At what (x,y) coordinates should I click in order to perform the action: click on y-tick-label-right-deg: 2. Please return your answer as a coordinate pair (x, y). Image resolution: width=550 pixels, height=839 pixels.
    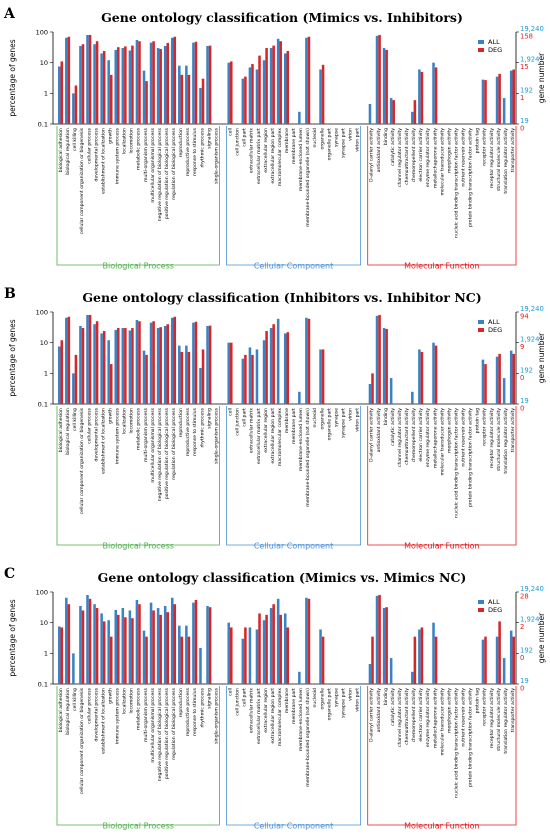
    Looking at the image, I should click on (522, 627).